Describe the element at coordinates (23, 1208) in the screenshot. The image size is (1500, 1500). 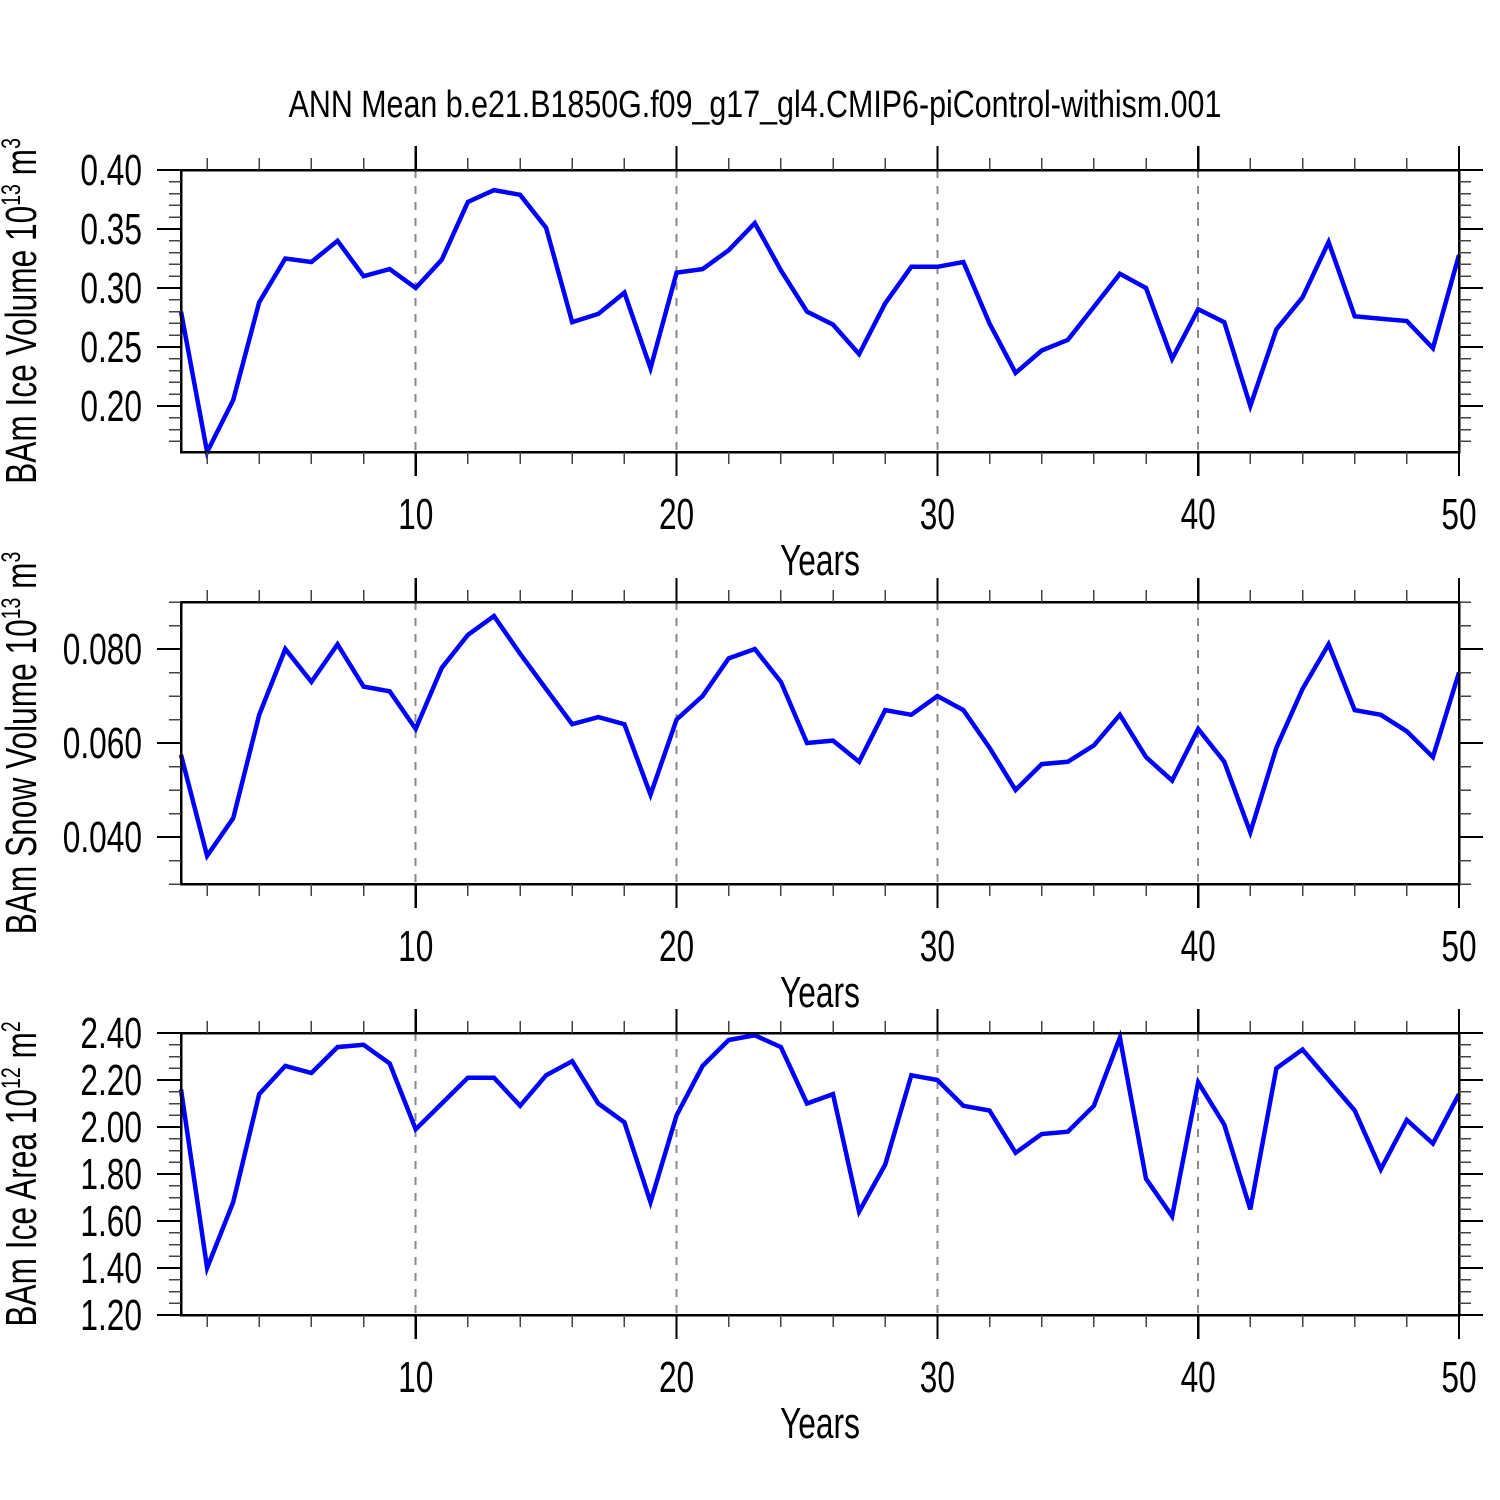
I see `axis-title-text: BAm Ice Area 10` at that location.